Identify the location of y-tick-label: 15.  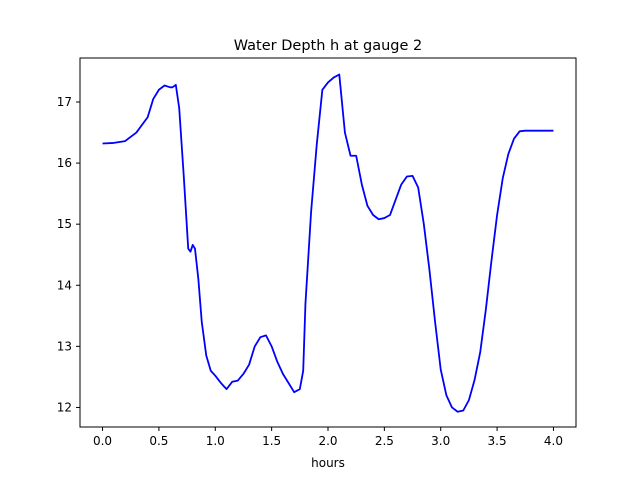
(64, 224).